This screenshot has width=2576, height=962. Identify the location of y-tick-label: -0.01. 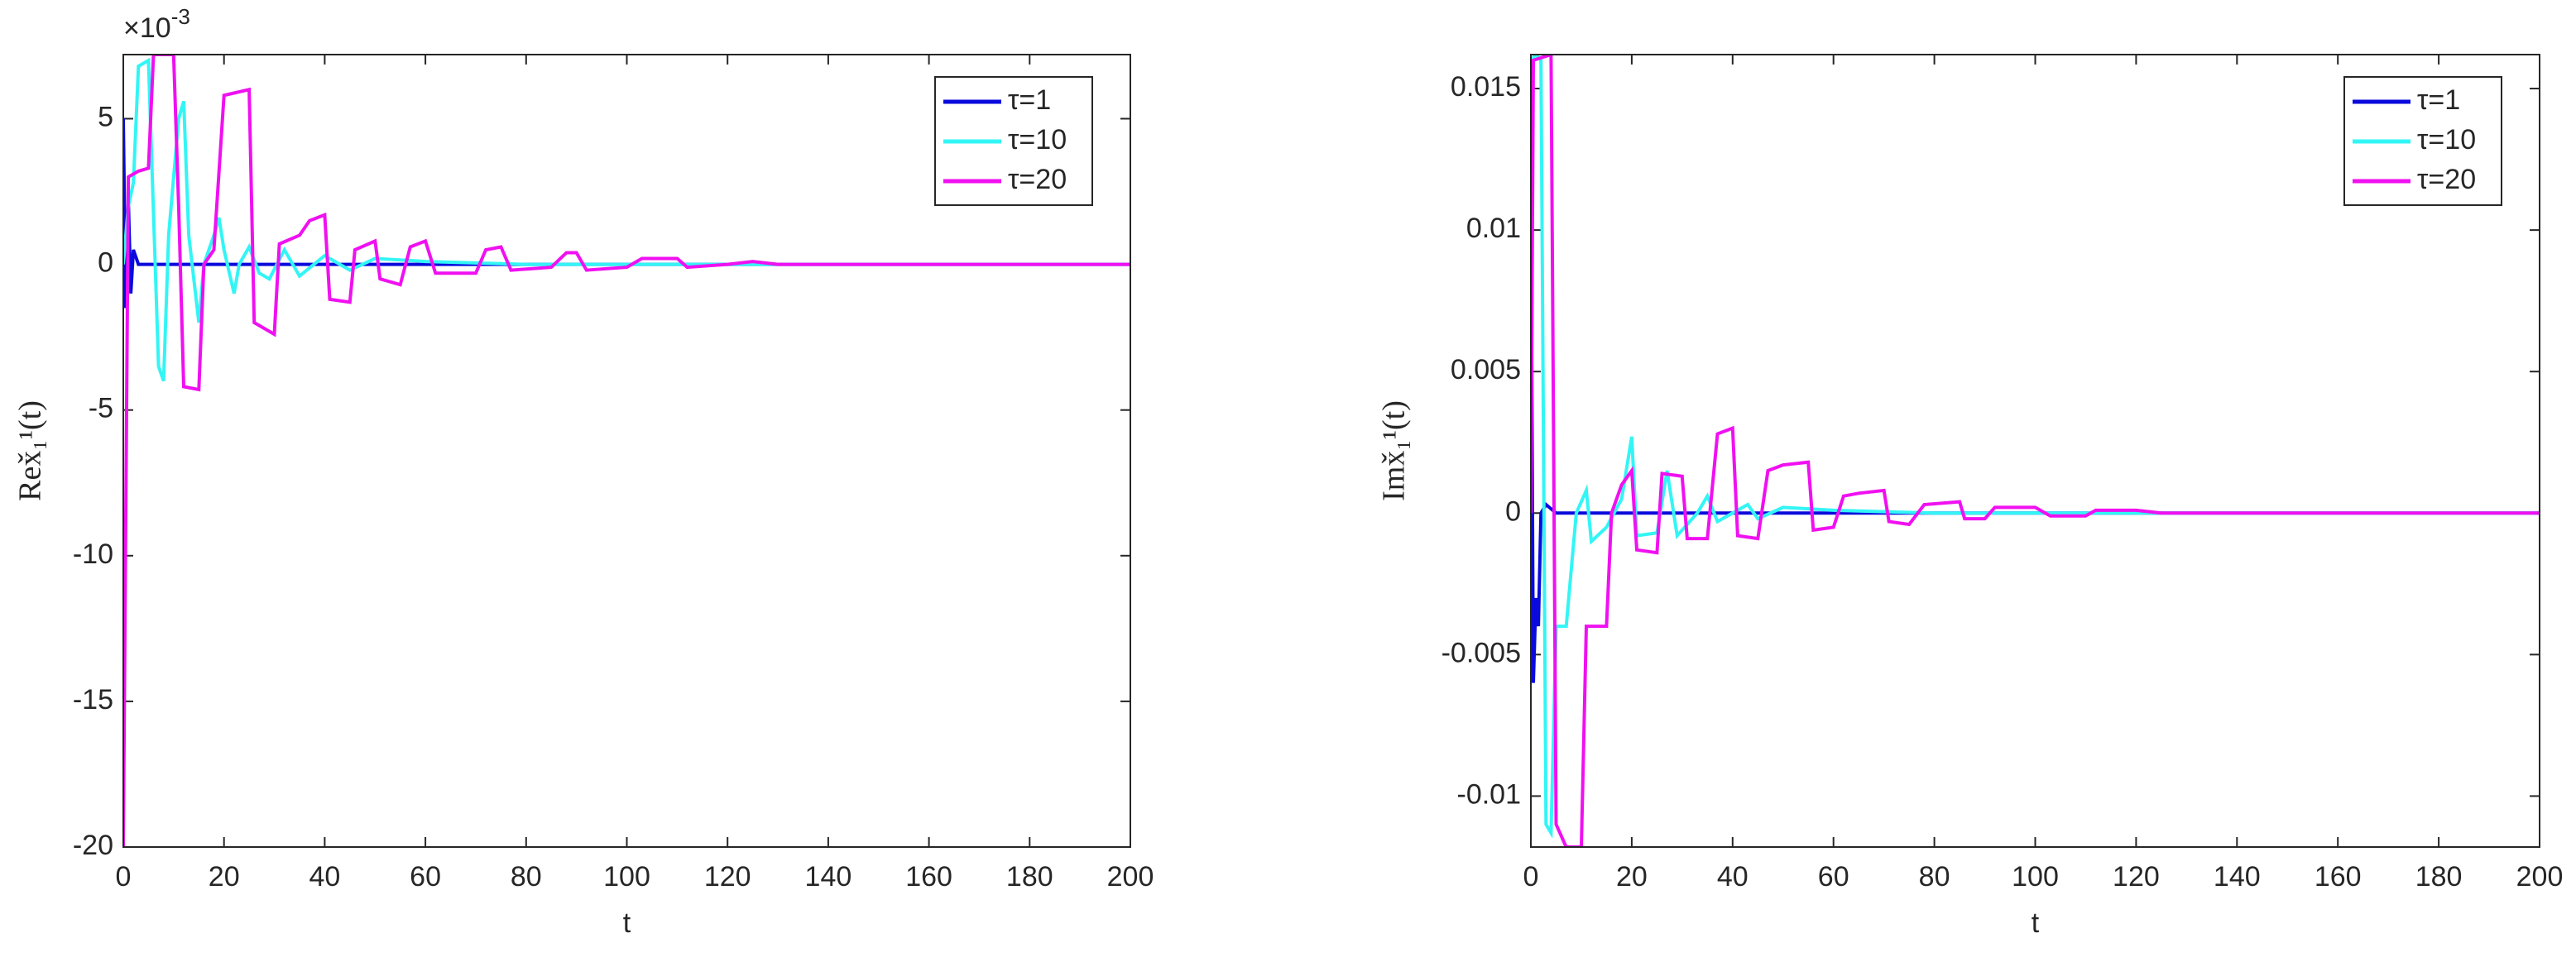
(1490, 794).